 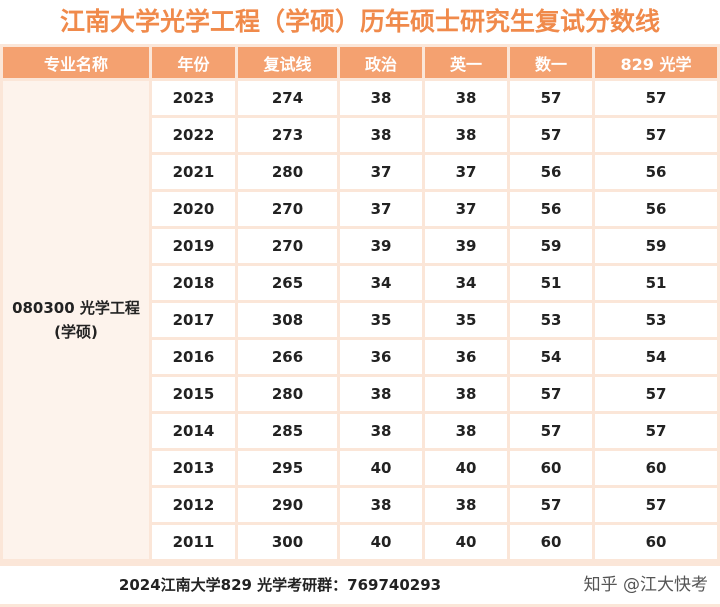 What do you see at coordinates (193, 357) in the screenshot?
I see `table-cell: 2016` at bounding box center [193, 357].